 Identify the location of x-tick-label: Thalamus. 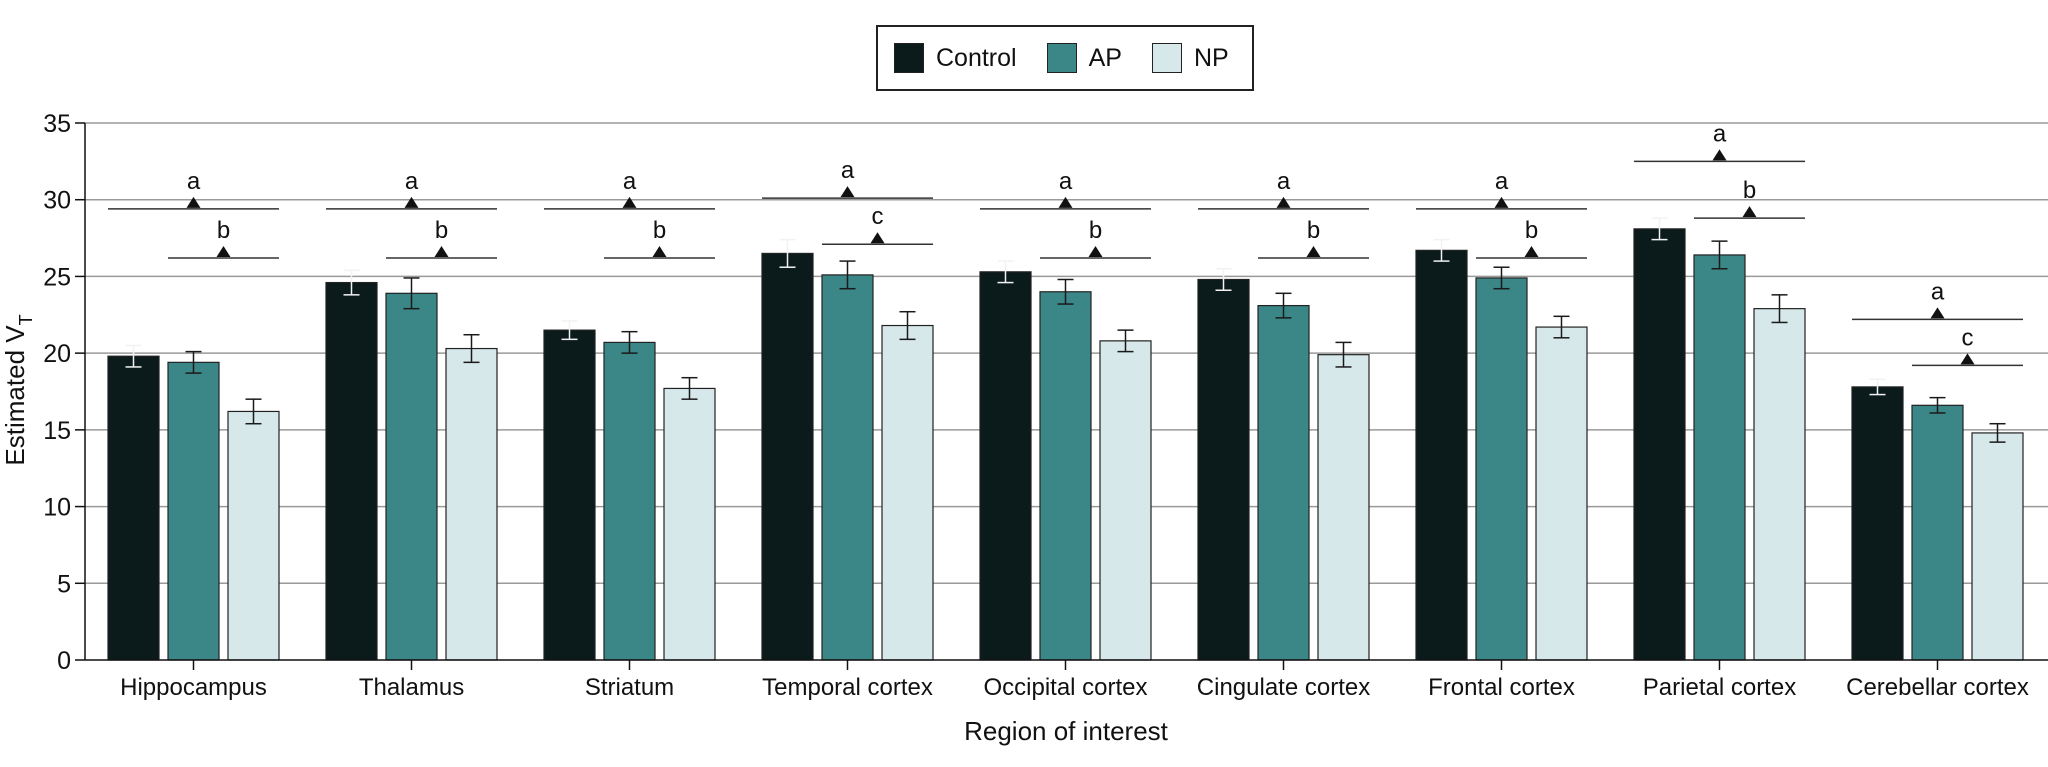
(411, 687).